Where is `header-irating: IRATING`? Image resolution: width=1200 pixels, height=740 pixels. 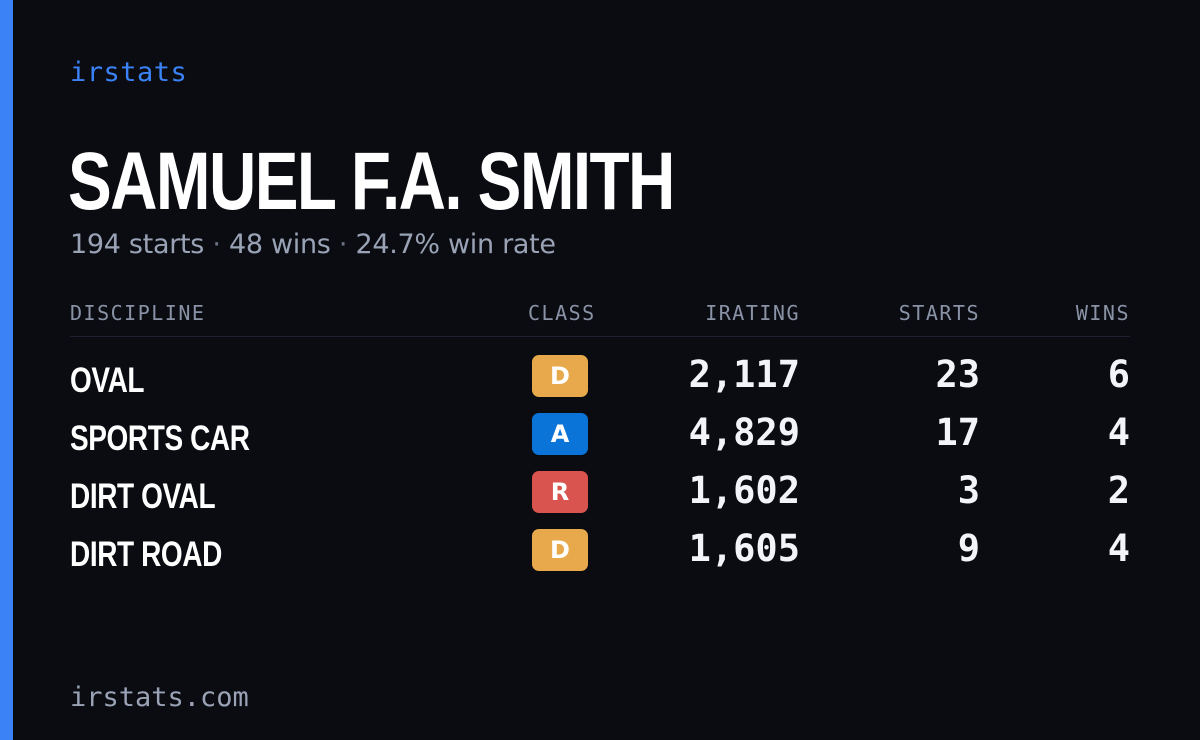
header-irating: IRATING is located at coordinates (752, 313).